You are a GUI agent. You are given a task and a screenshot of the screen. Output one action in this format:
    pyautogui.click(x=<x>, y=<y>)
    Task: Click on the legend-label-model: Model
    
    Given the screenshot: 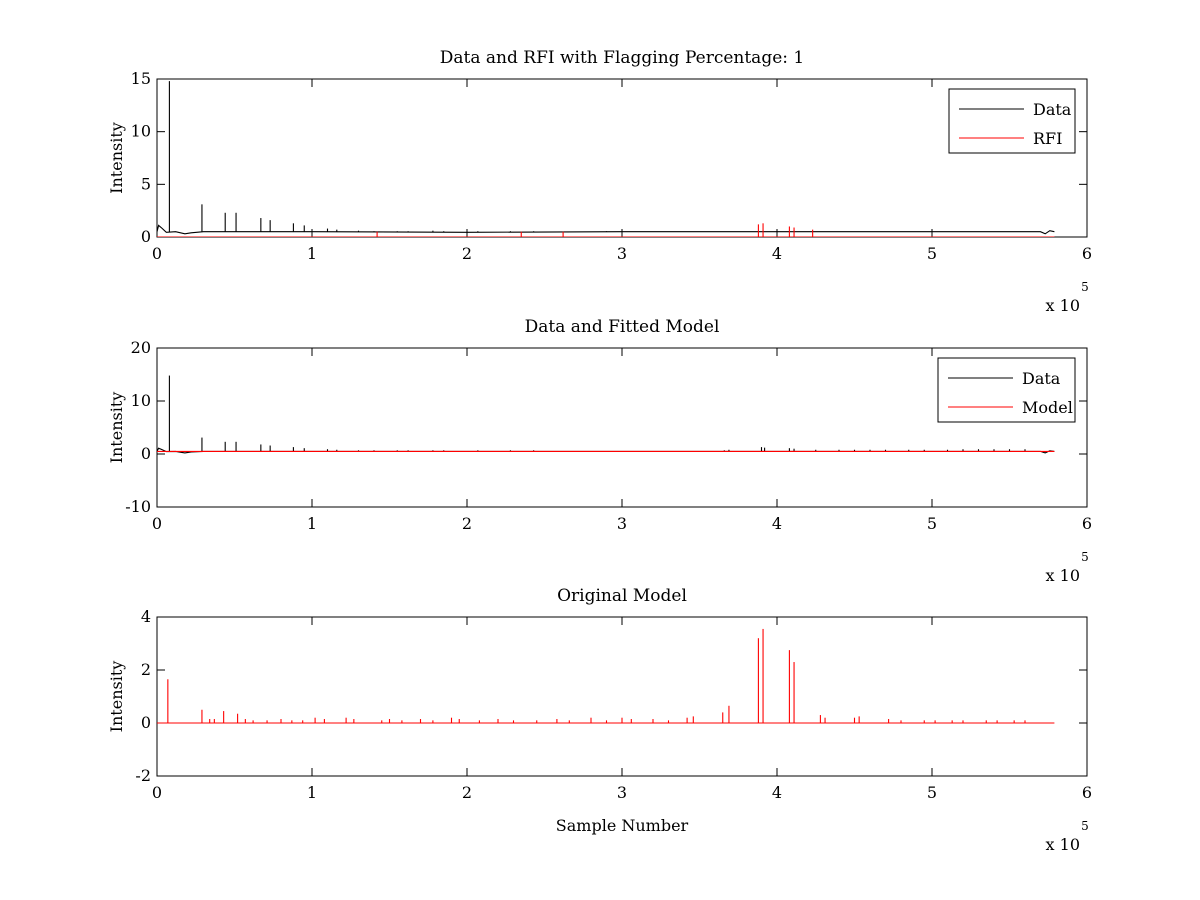 What is the action you would take?
    pyautogui.click(x=1047, y=407)
    